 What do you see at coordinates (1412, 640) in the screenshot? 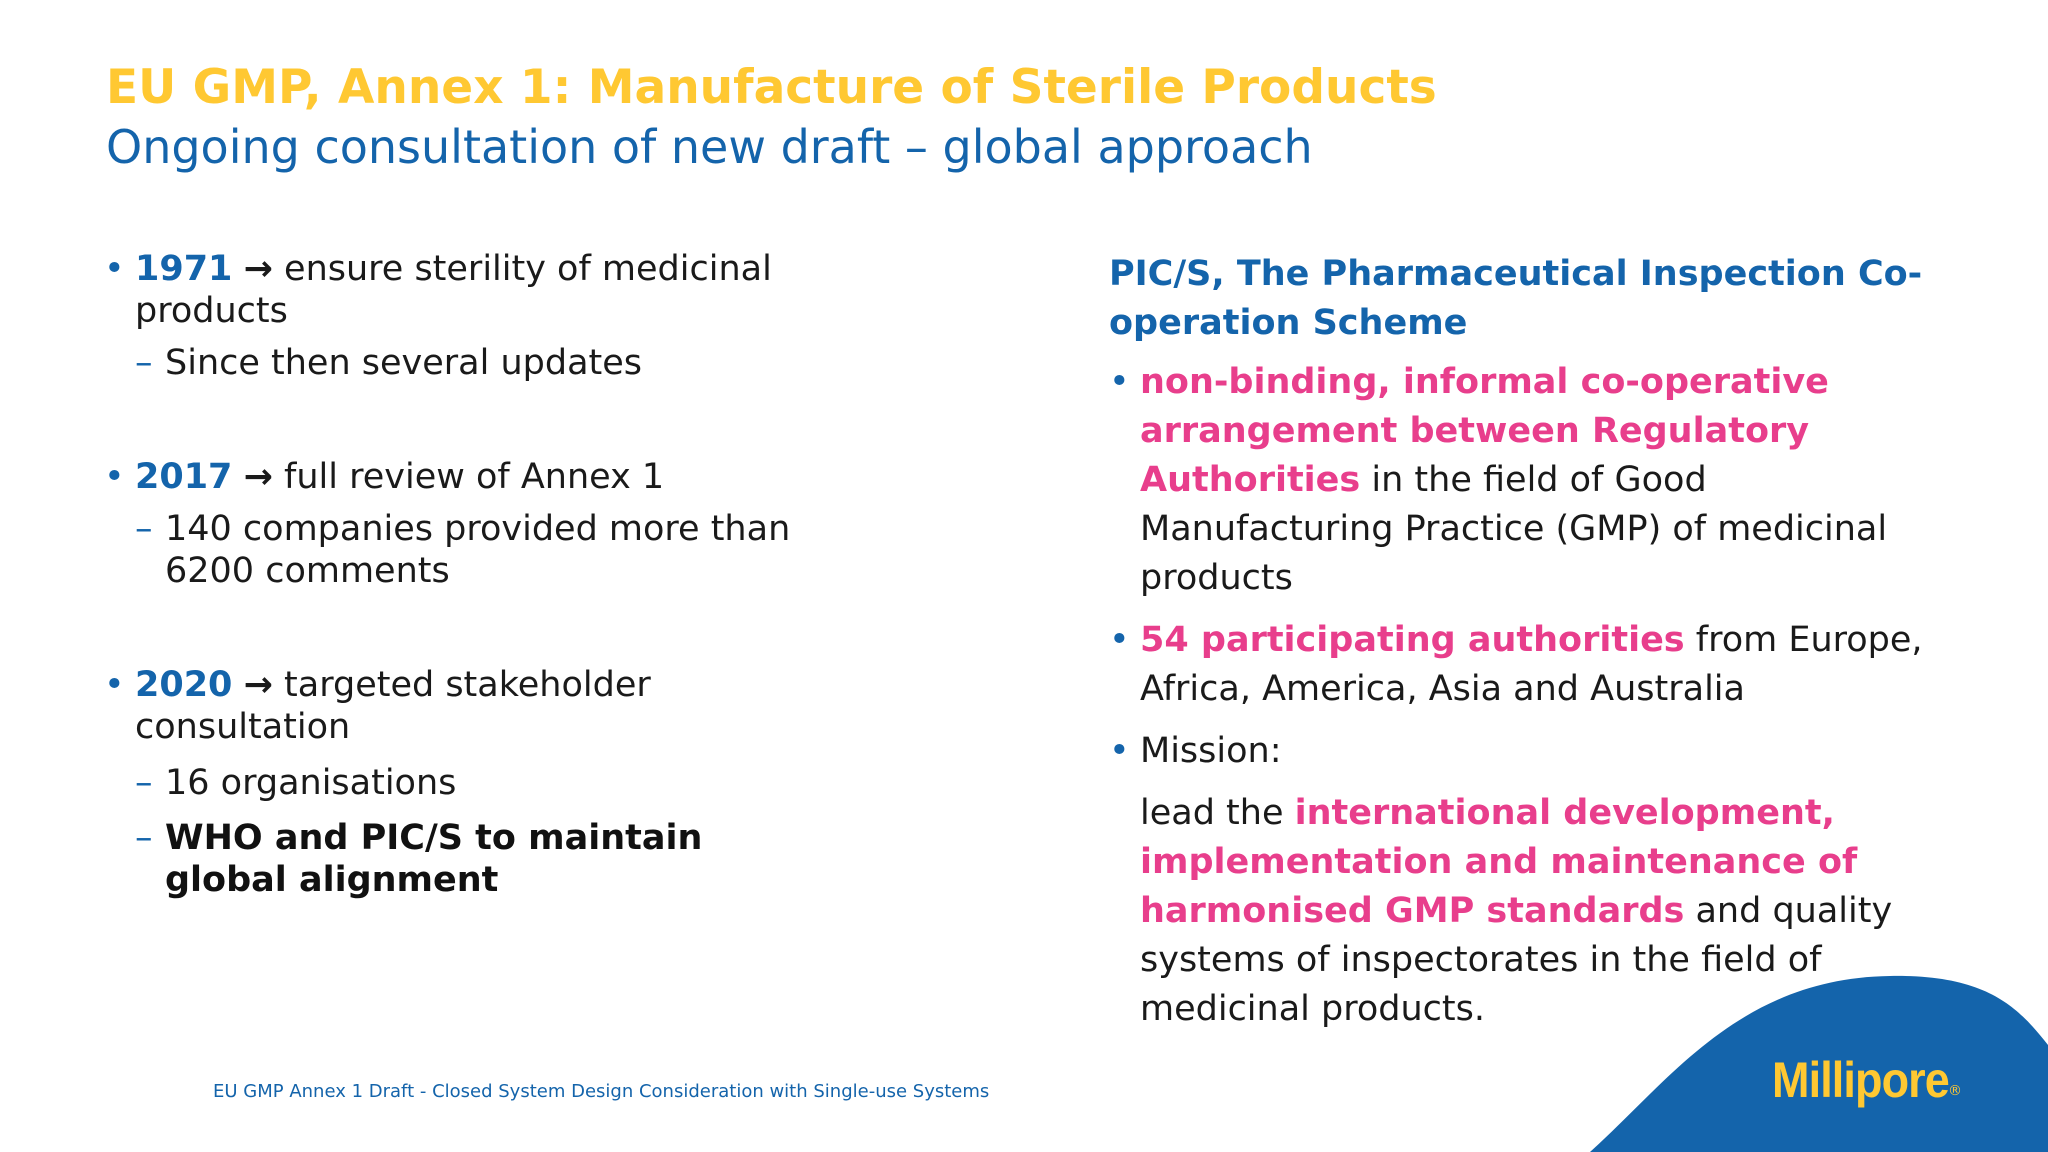
I see `highlight-text: 54 participating authorities` at bounding box center [1412, 640].